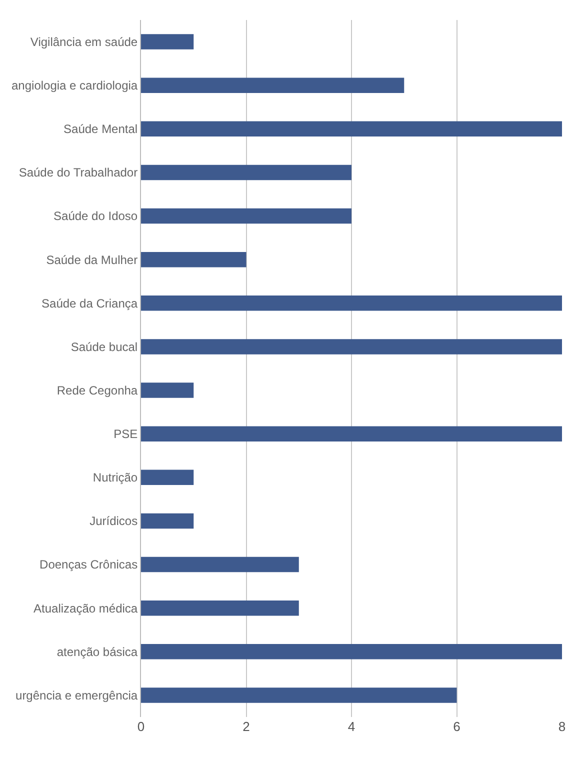 The width and height of the screenshot is (574, 757). What do you see at coordinates (126, 434) in the screenshot?
I see `y-tick-label: PSE` at bounding box center [126, 434].